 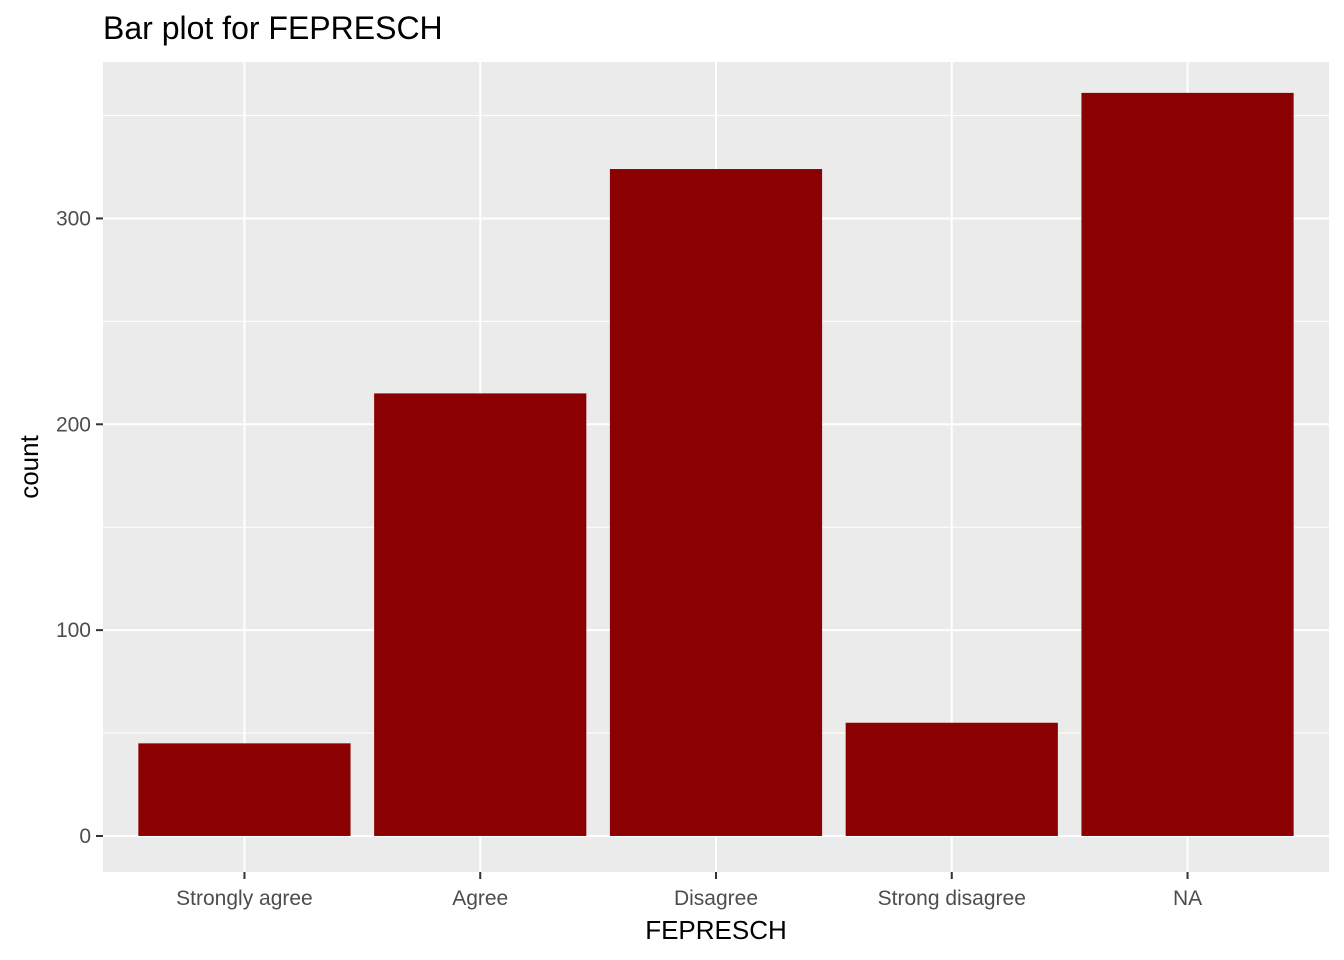 What do you see at coordinates (273, 28) in the screenshot?
I see `chart-title: Bar plot for FEPRESCH` at bounding box center [273, 28].